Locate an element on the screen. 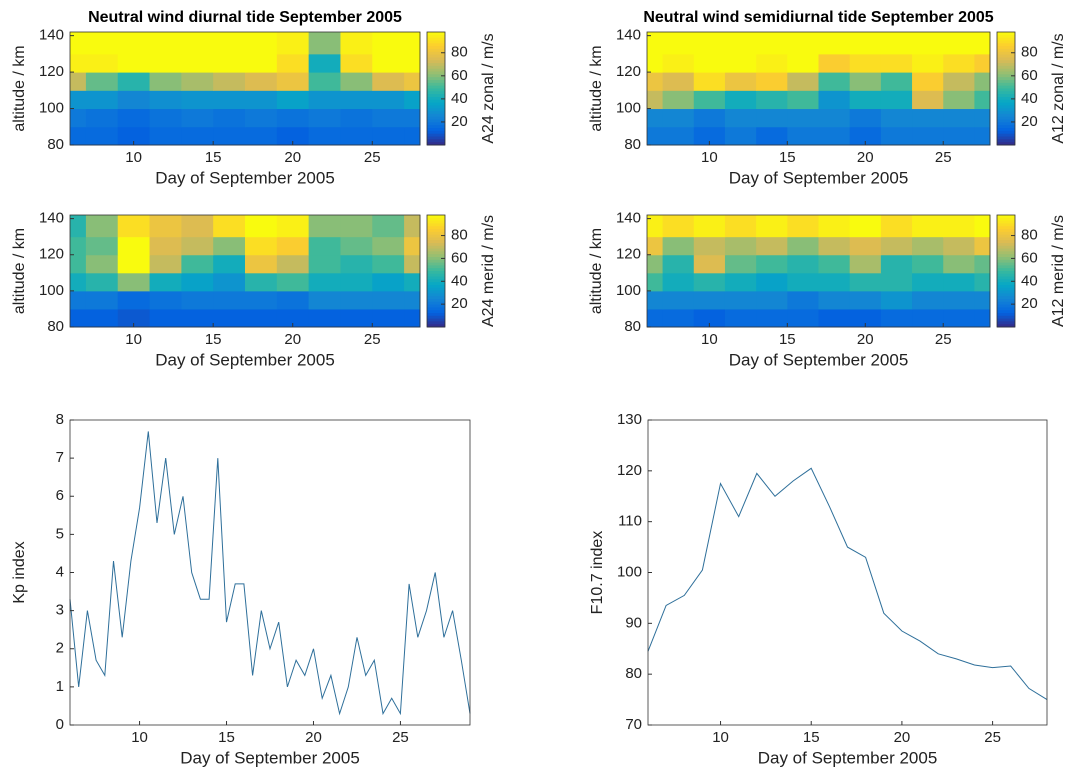 The height and width of the screenshot is (776, 1084). y-tick-label: 3 is located at coordinates (60, 610).